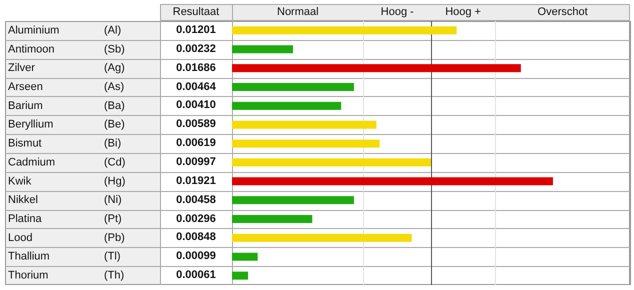 The height and width of the screenshot is (290, 634). What do you see at coordinates (196, 163) in the screenshot?
I see `text: 0.00997` at bounding box center [196, 163].